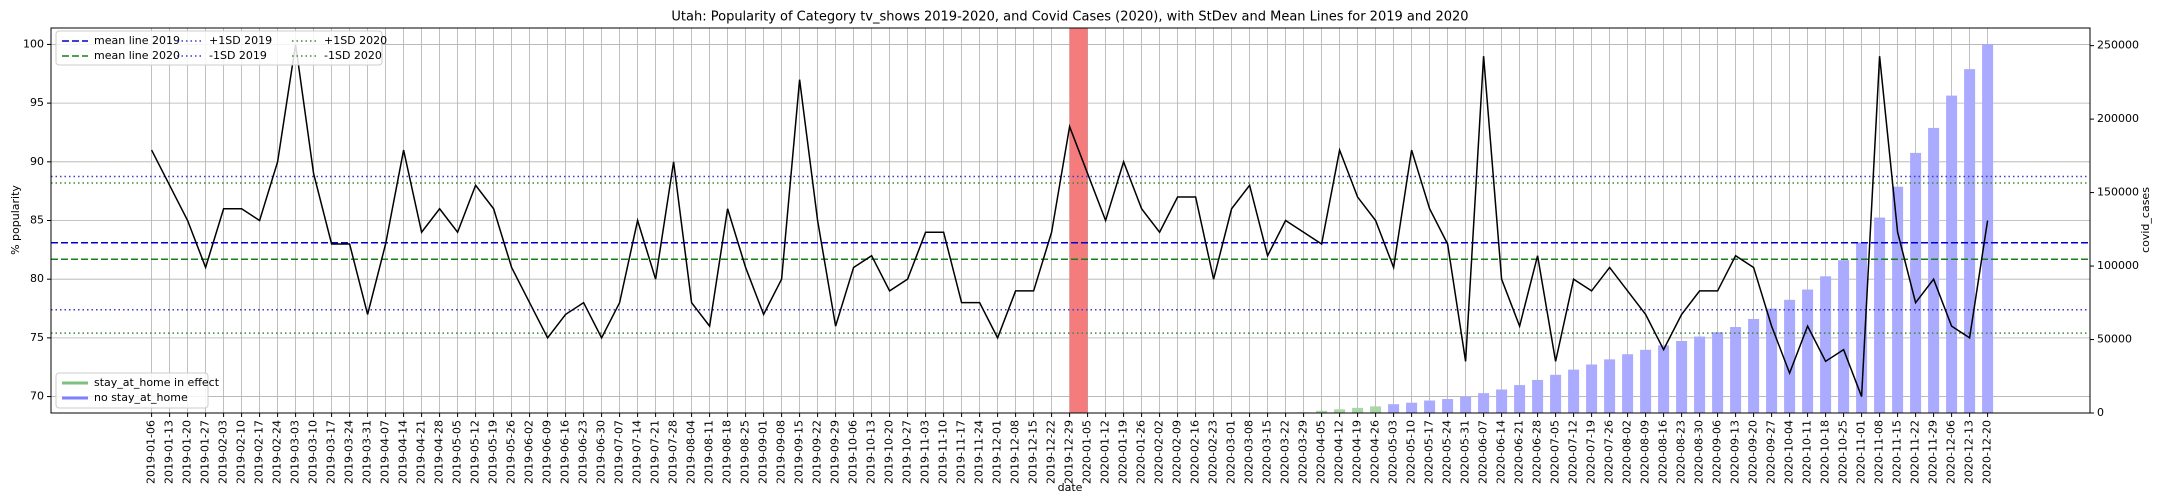 This screenshot has height=504, width=2160. I want to click on x-tick-label: 2020-03-08, so click(1249, 452).